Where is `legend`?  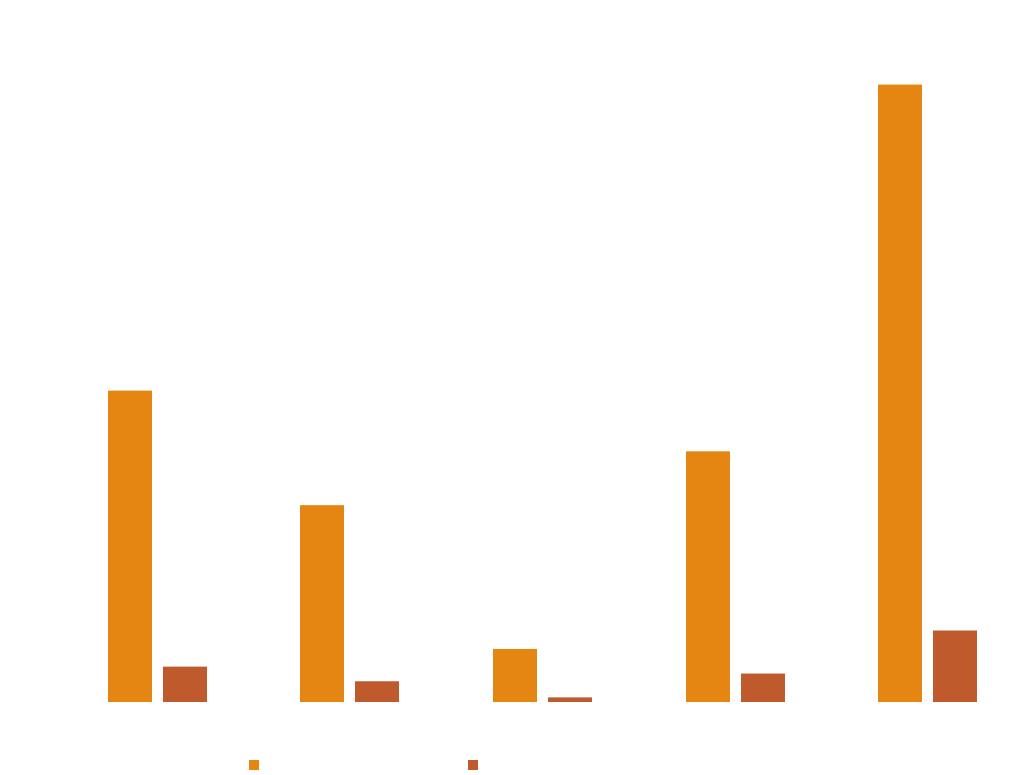
legend is located at coordinates (363, 765).